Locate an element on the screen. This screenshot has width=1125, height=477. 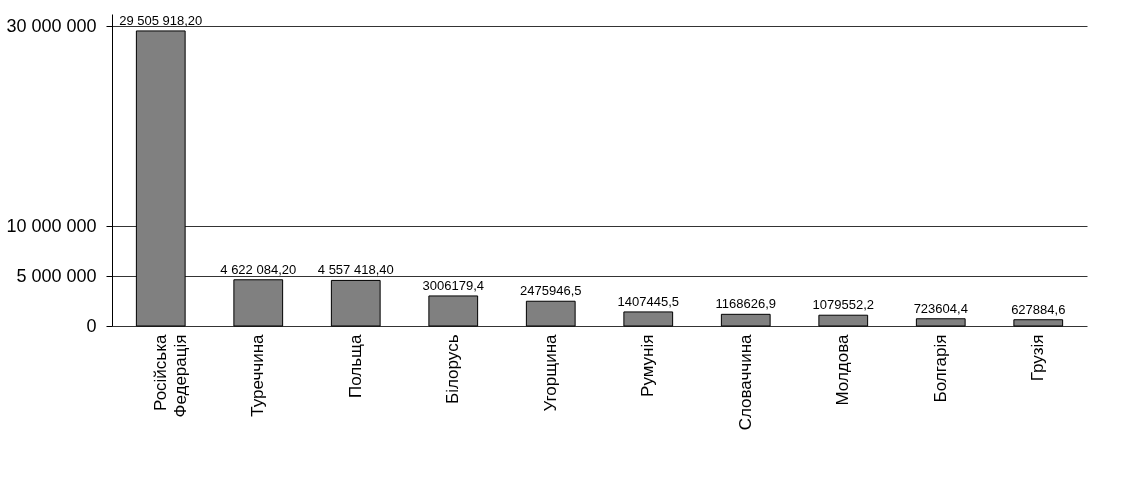
x-tick-label: Російська Федерація is located at coordinates (170, 375).